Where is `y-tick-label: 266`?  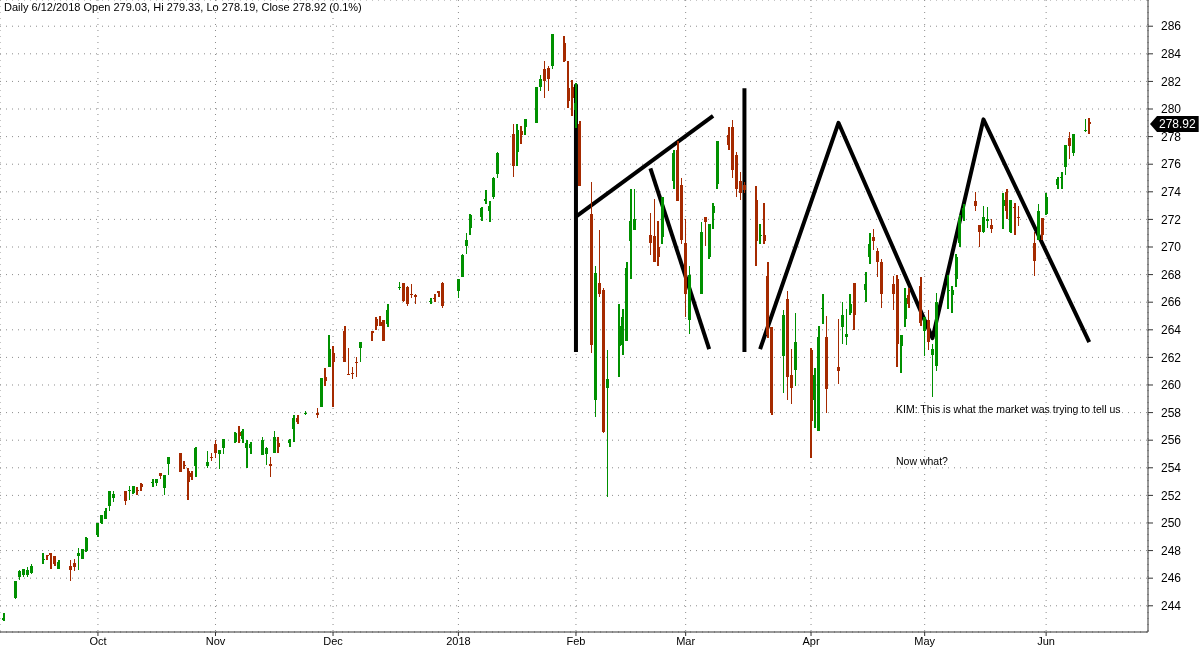
y-tick-label: 266 is located at coordinates (1171, 302).